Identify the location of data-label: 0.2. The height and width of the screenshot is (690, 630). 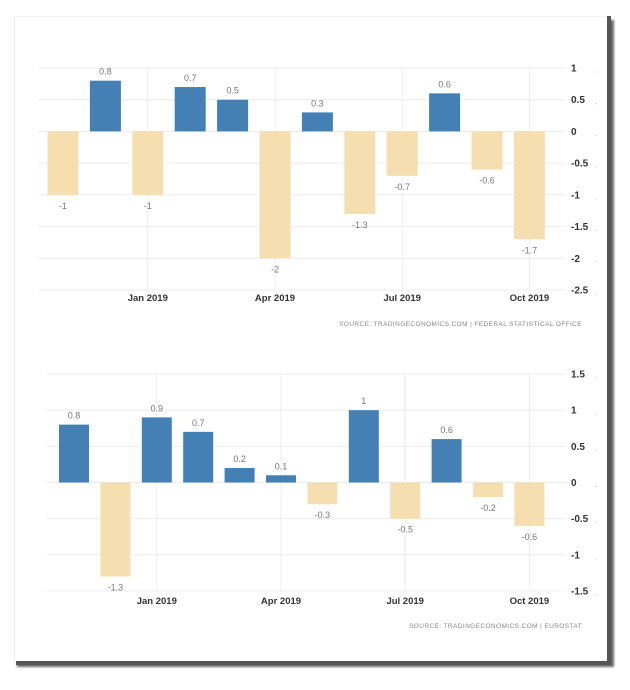
(239, 459).